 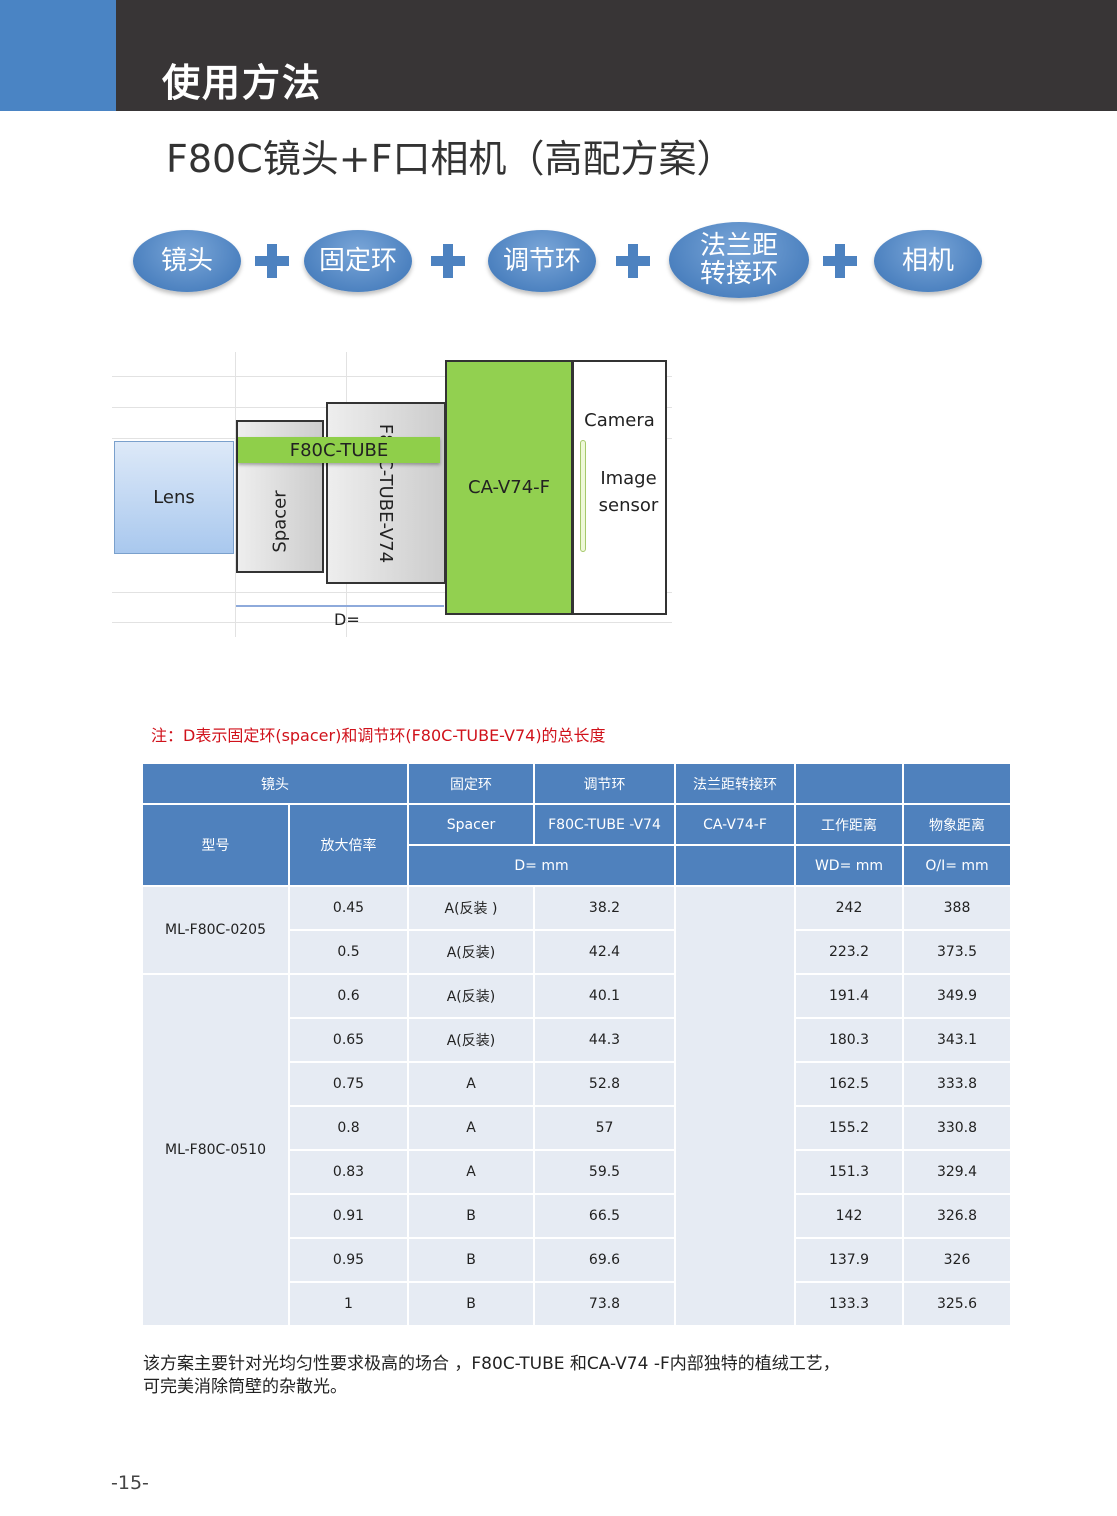 What do you see at coordinates (604, 1084) in the screenshot?
I see `cell-d-length: 52.8` at bounding box center [604, 1084].